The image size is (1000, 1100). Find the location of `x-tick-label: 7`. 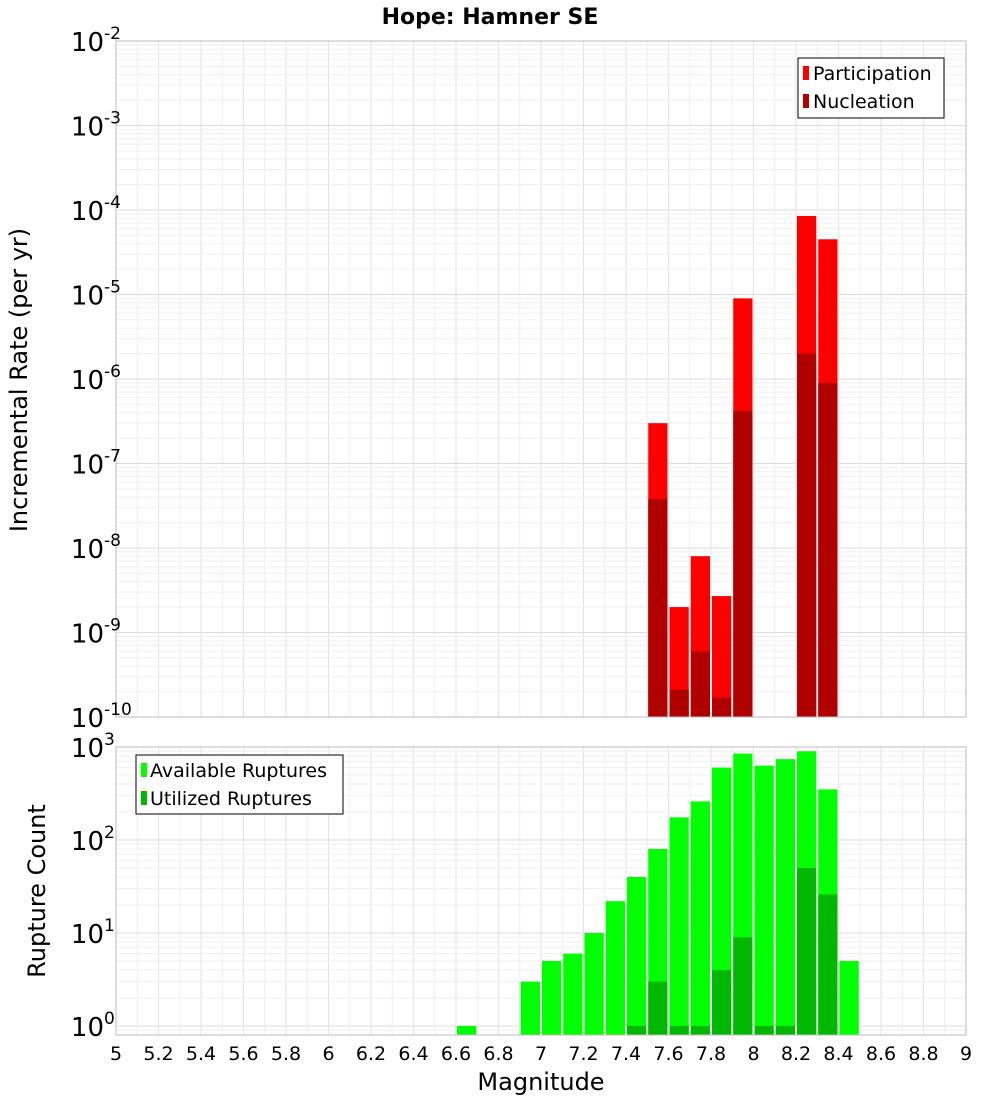

x-tick-label: 7 is located at coordinates (541, 1054).